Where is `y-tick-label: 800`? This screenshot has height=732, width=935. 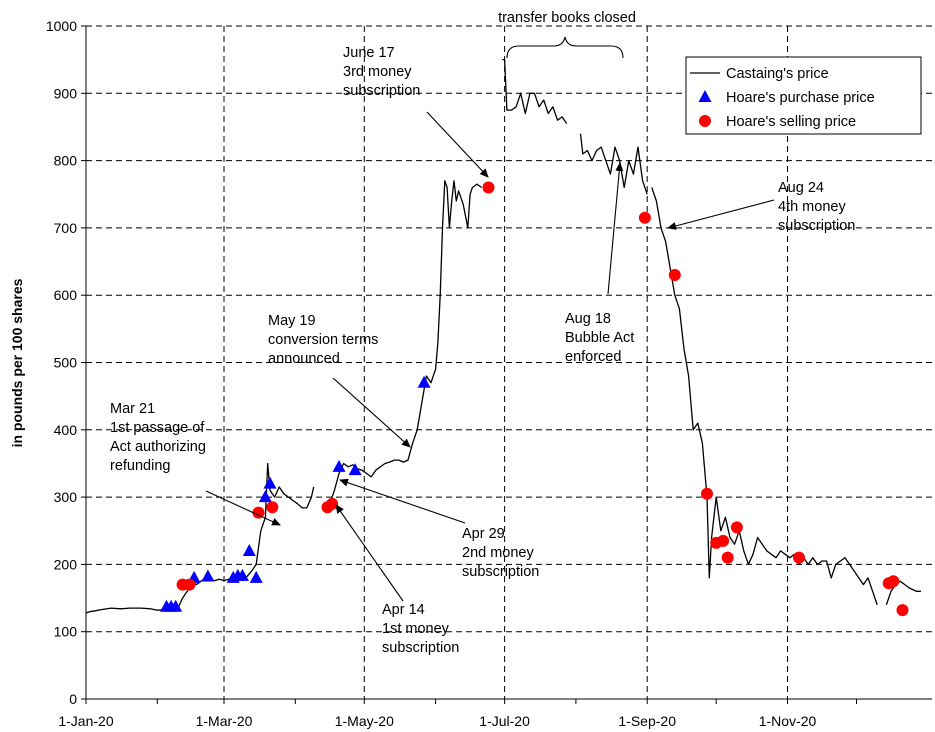 y-tick-label: 800 is located at coordinates (66, 161).